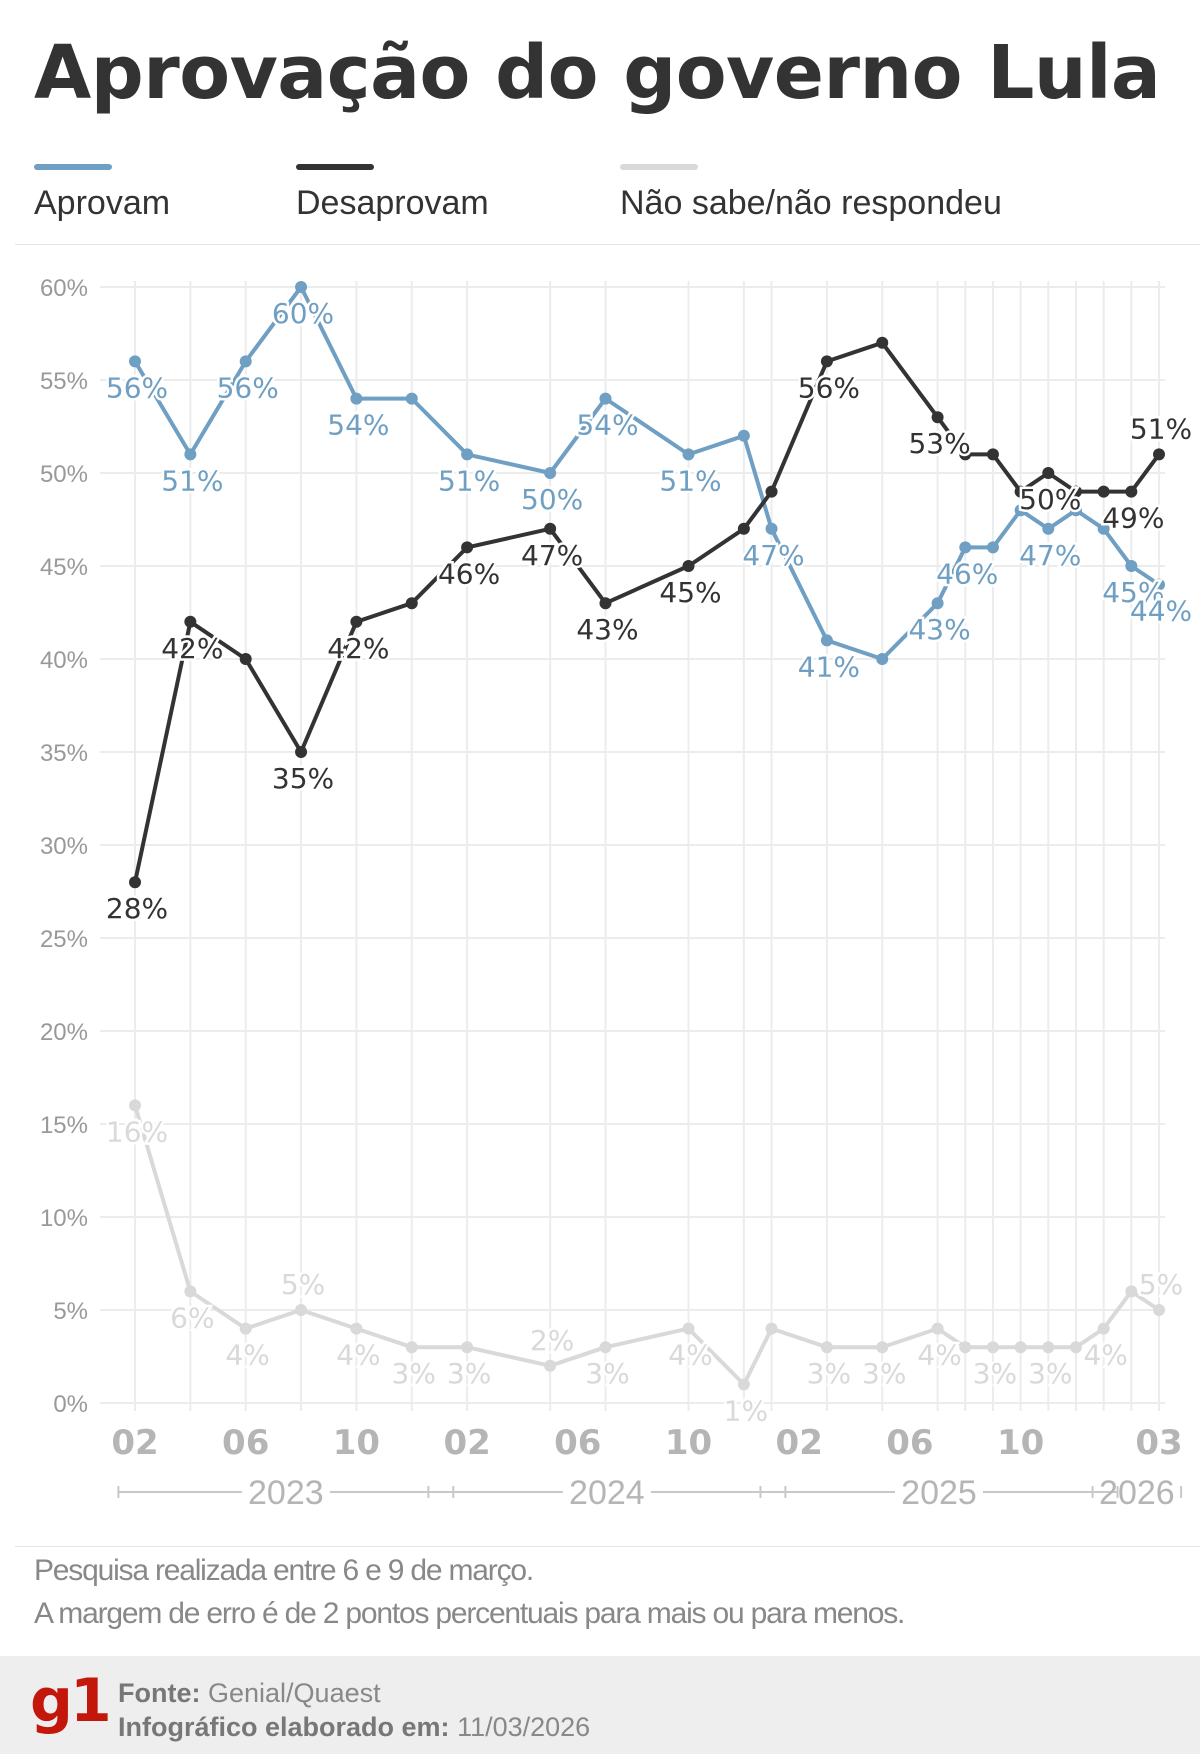 Image resolution: width=1200 pixels, height=1754 pixels. What do you see at coordinates (137, 1131) in the screenshot?
I see `data-label: 16%` at bounding box center [137, 1131].